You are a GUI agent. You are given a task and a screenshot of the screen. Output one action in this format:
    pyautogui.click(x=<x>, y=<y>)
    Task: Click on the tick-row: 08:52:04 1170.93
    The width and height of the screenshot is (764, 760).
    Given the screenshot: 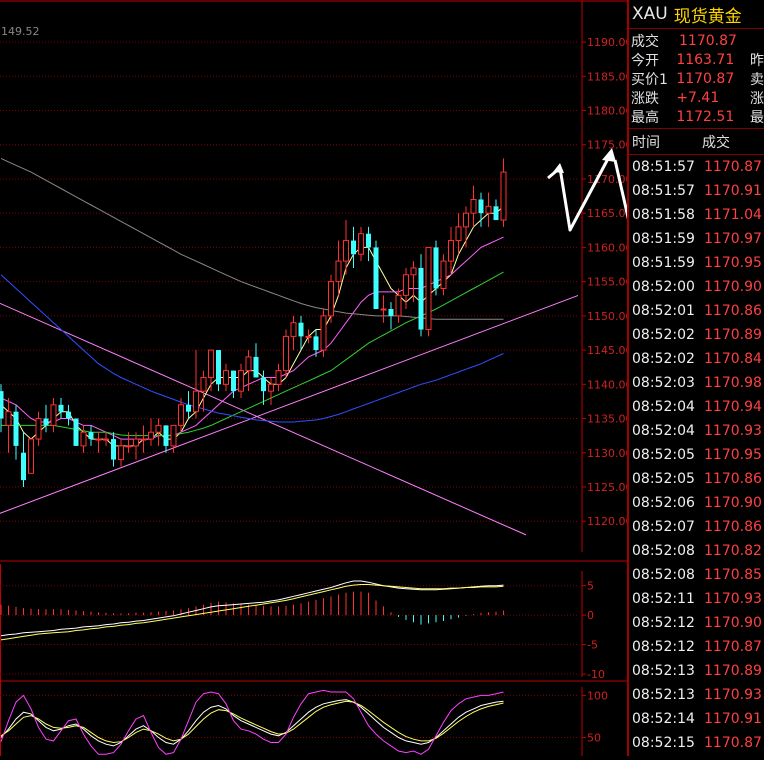 What is the action you would take?
    pyautogui.click(x=696, y=431)
    